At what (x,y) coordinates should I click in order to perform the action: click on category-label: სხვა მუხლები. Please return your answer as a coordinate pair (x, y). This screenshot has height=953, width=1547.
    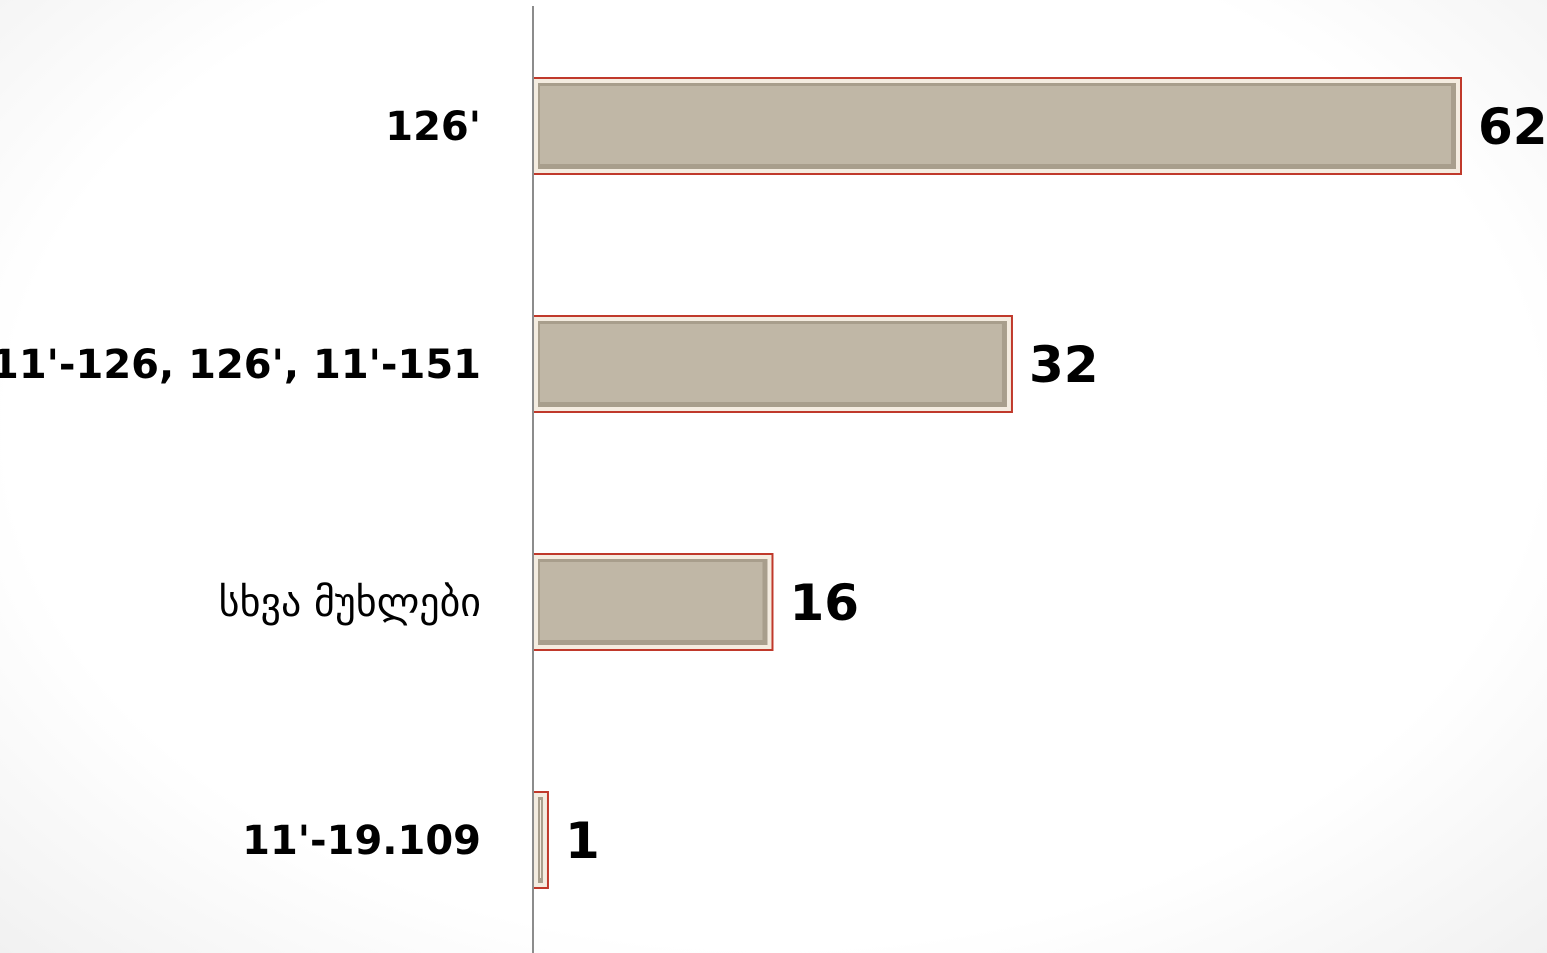
    Looking at the image, I should click on (350, 603).